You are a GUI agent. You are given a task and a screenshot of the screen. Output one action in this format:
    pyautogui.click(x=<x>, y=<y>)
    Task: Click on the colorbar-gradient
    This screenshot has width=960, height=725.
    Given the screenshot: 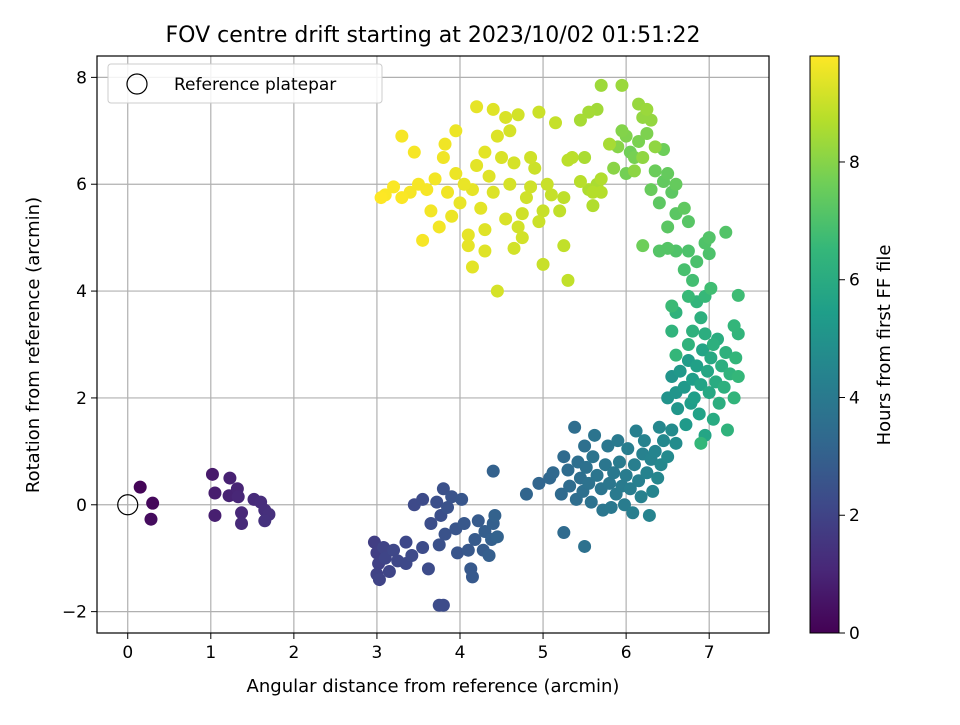 What is the action you would take?
    pyautogui.click(x=824, y=344)
    